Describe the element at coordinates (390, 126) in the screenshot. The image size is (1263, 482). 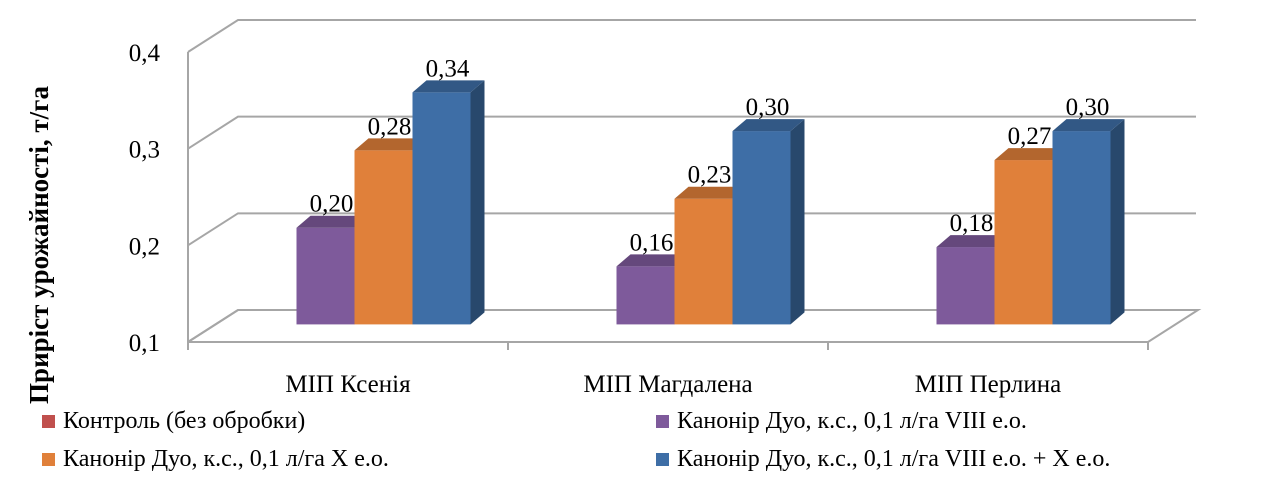
I see `bar-value-label: 0,28` at that location.